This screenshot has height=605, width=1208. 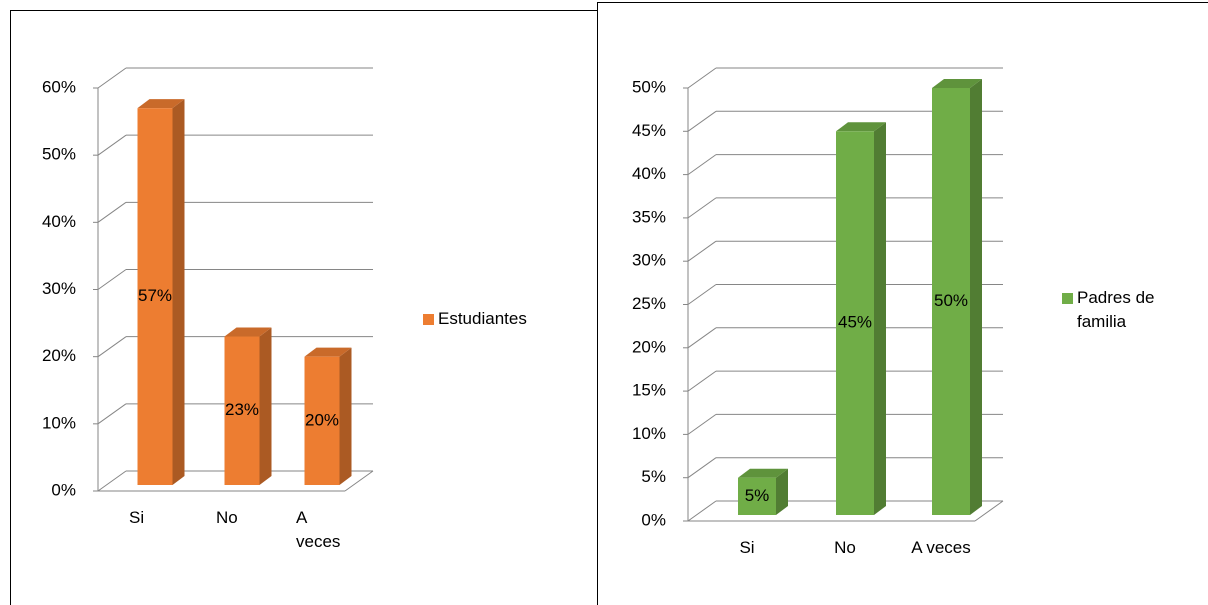 I want to click on legend-label: Padres de familia, so click(x=1116, y=309).